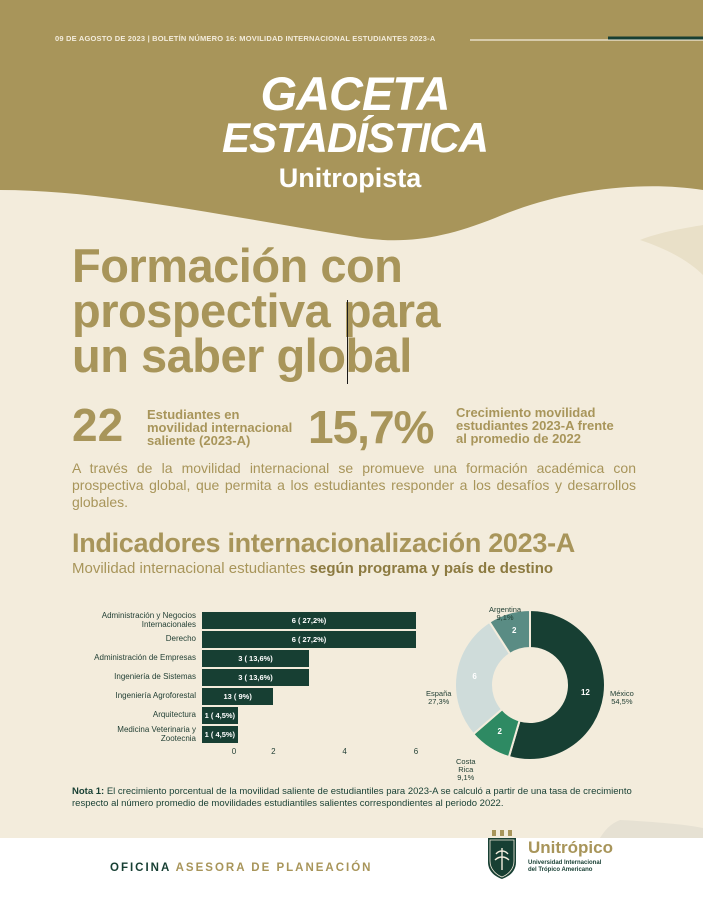  I want to click on donut-country-label: Costa Rica 9,1%, so click(466, 769).